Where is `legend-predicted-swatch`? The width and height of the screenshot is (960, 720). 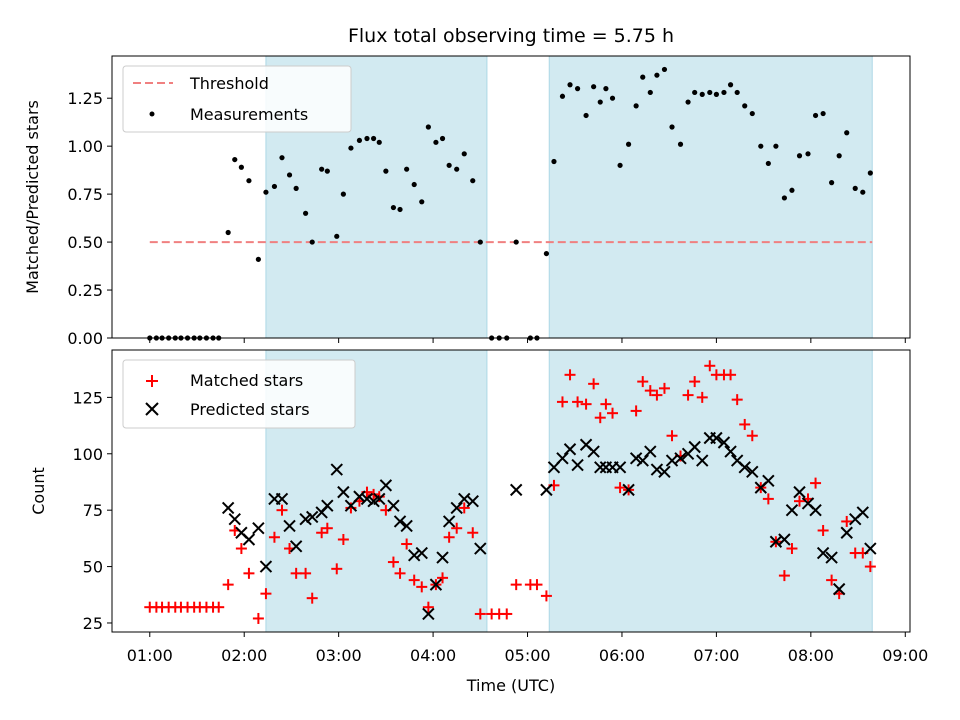
legend-predicted-swatch is located at coordinates (152, 409).